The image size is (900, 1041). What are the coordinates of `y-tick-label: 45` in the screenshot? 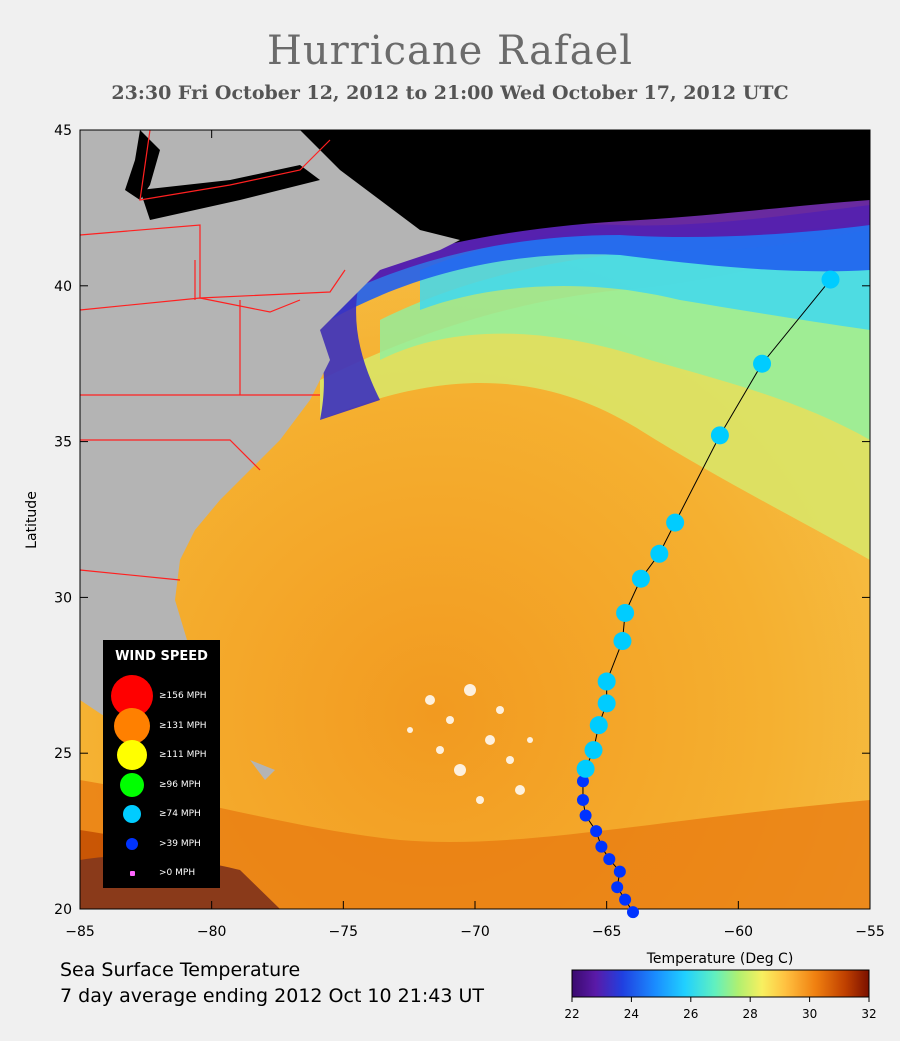 It's located at (63, 131).